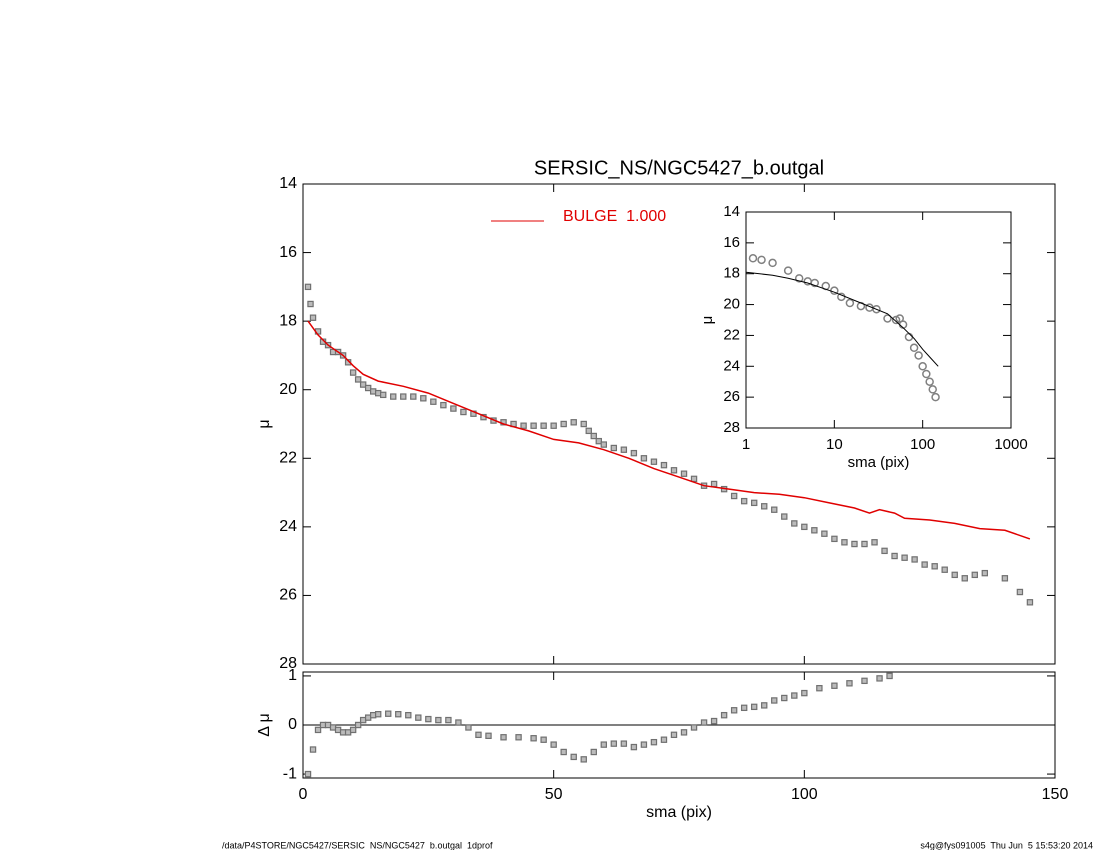 This screenshot has height=850, width=1100. What do you see at coordinates (614, 216) in the screenshot?
I see `legend-label: BULGE 1.000` at bounding box center [614, 216].